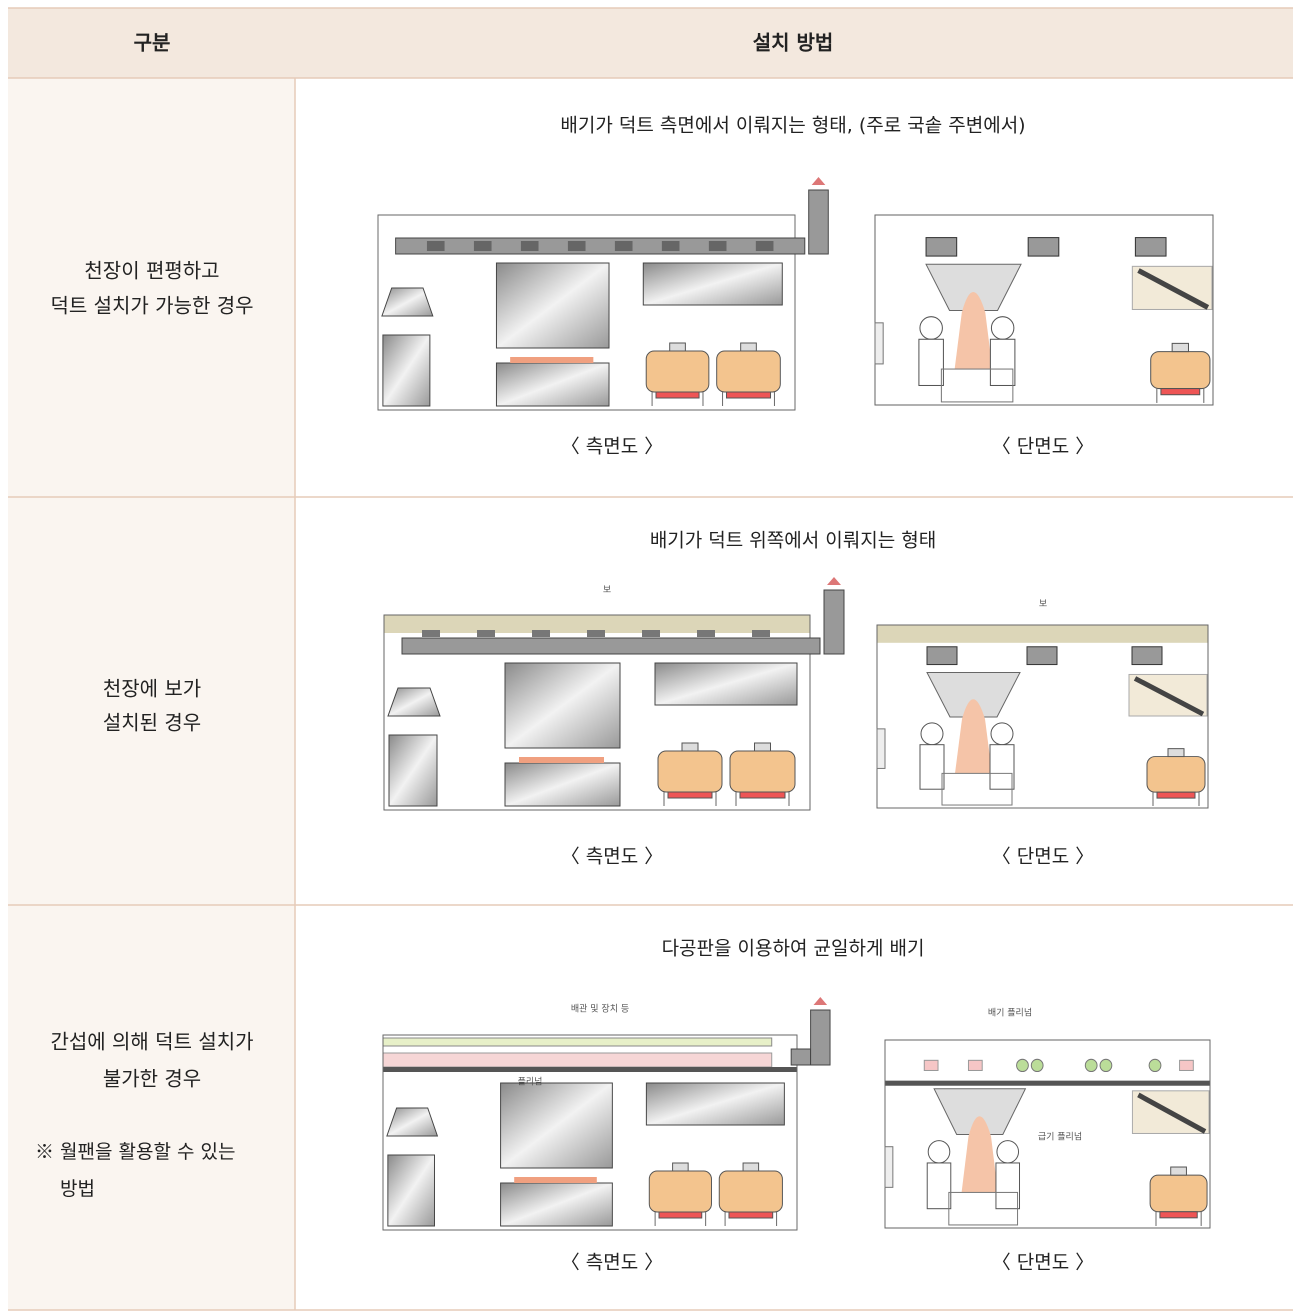  What do you see at coordinates (152, 1079) in the screenshot?
I see `row-label: 불가한 경우` at bounding box center [152, 1079].